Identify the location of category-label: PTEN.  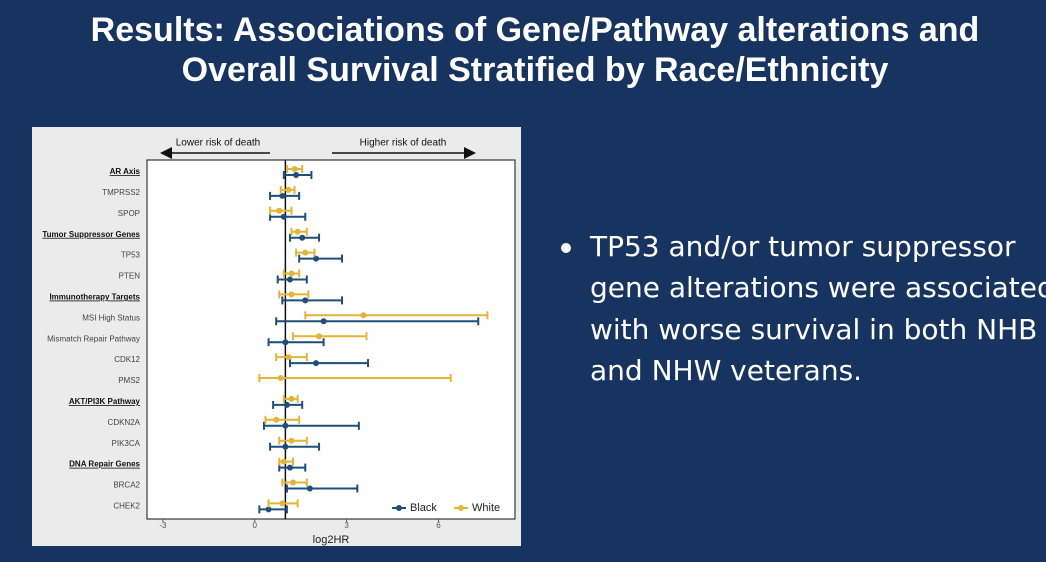
(130, 276).